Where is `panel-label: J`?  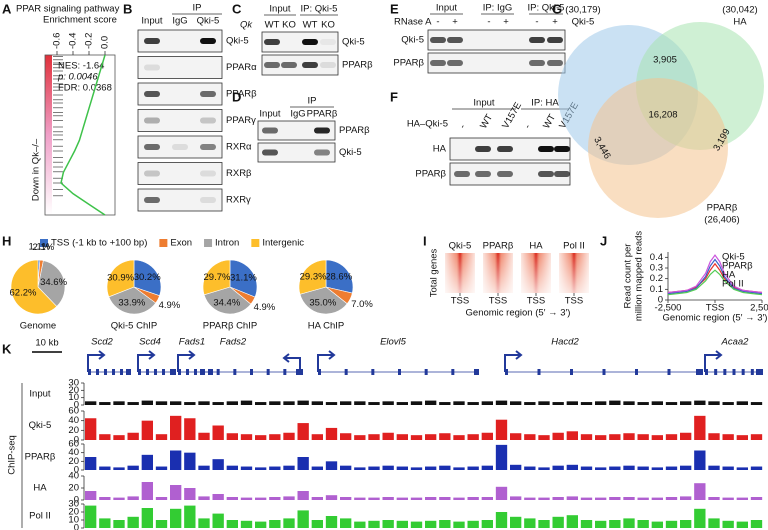 panel-label: J is located at coordinates (603, 240).